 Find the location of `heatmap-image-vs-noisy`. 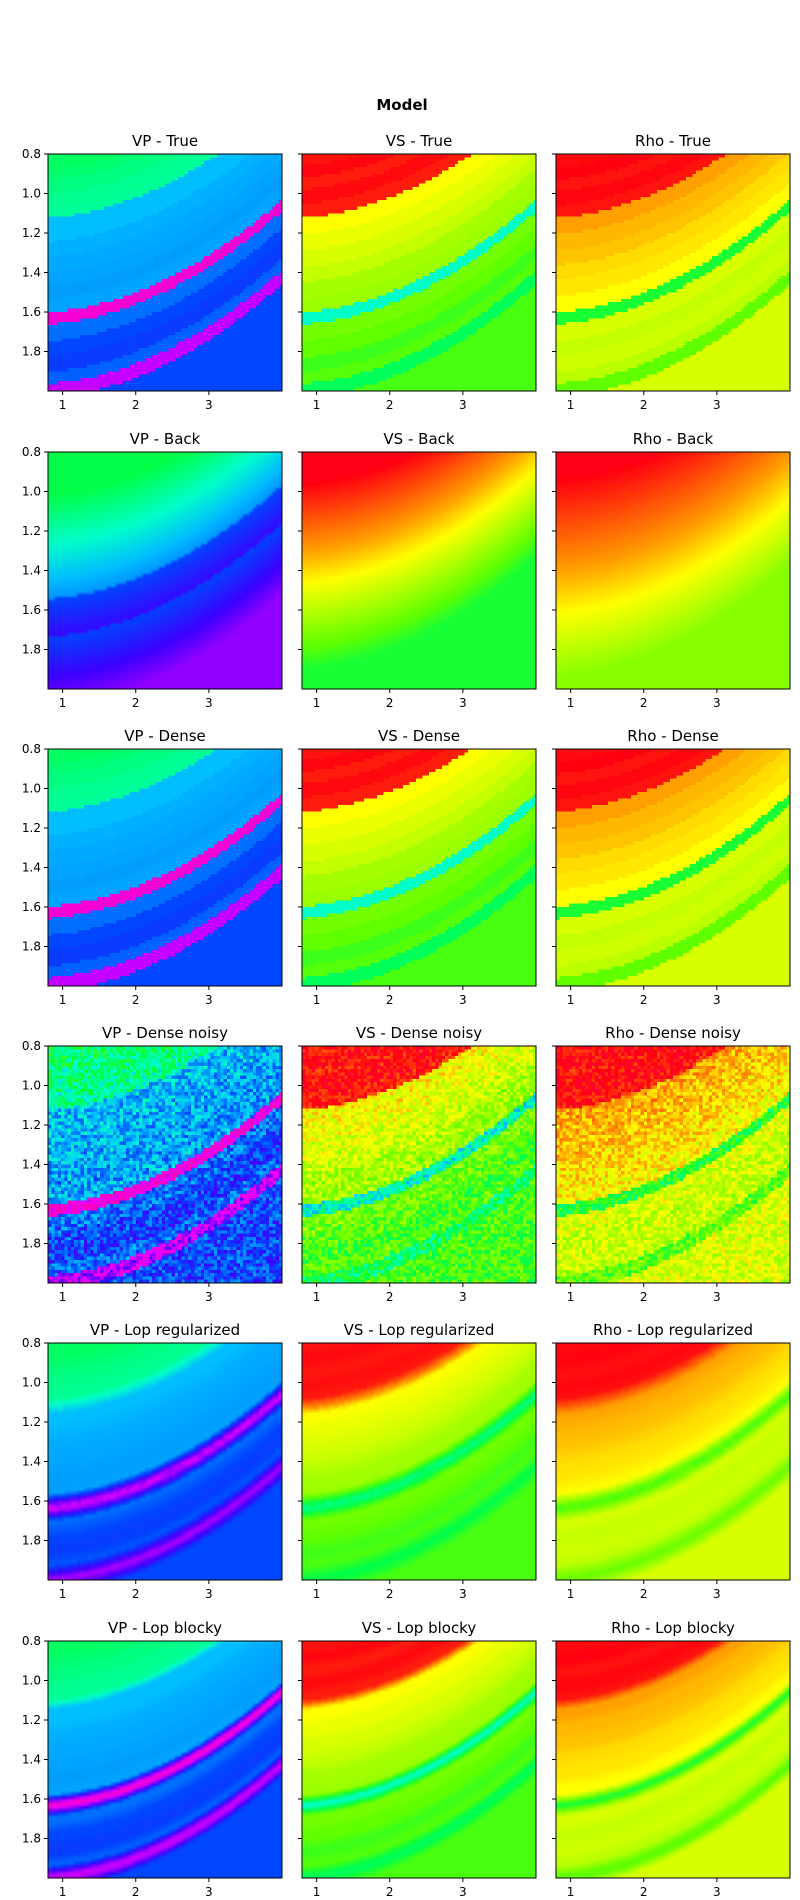

heatmap-image-vs-noisy is located at coordinates (419, 1164).